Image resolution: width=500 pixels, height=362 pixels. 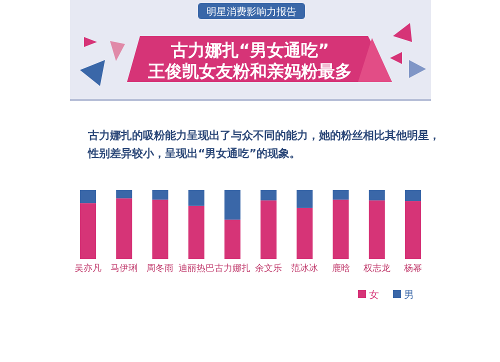 What do you see at coordinates (196, 268) in the screenshot?
I see `x-tick-label: 迪丽热巴` at bounding box center [196, 268].